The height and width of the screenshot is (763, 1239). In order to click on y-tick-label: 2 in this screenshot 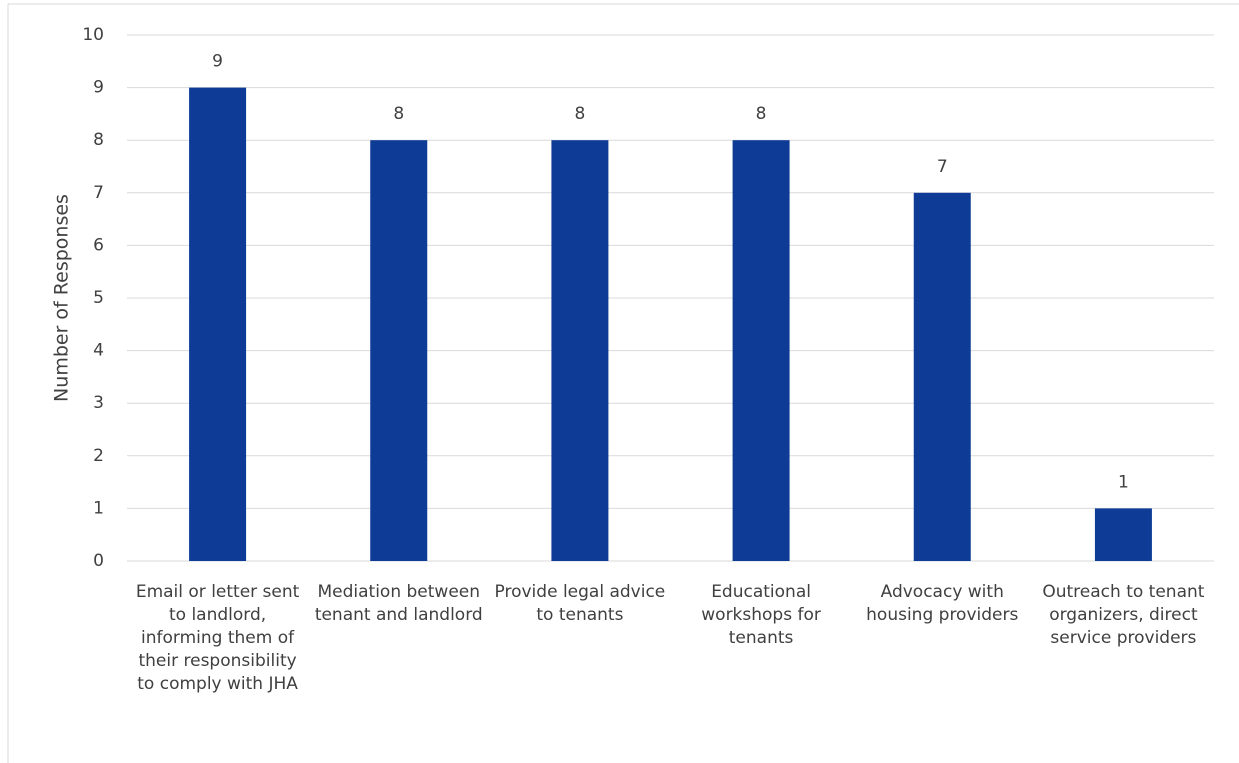, I will do `click(98, 456)`.